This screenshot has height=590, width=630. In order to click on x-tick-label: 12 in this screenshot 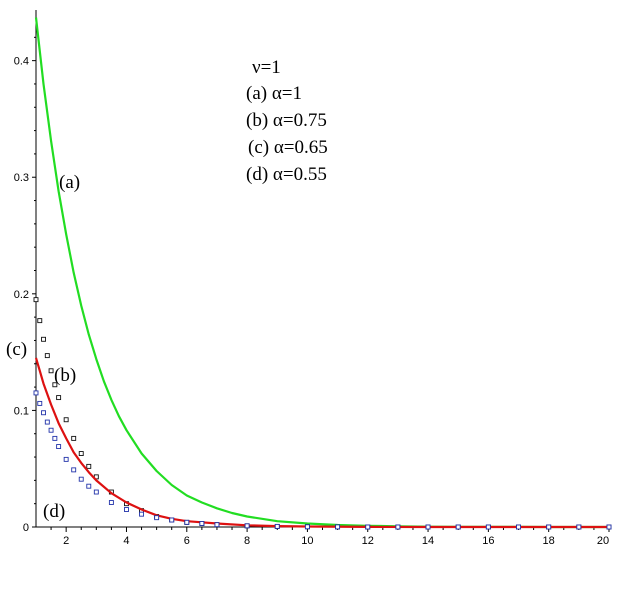, I will do `click(368, 541)`.